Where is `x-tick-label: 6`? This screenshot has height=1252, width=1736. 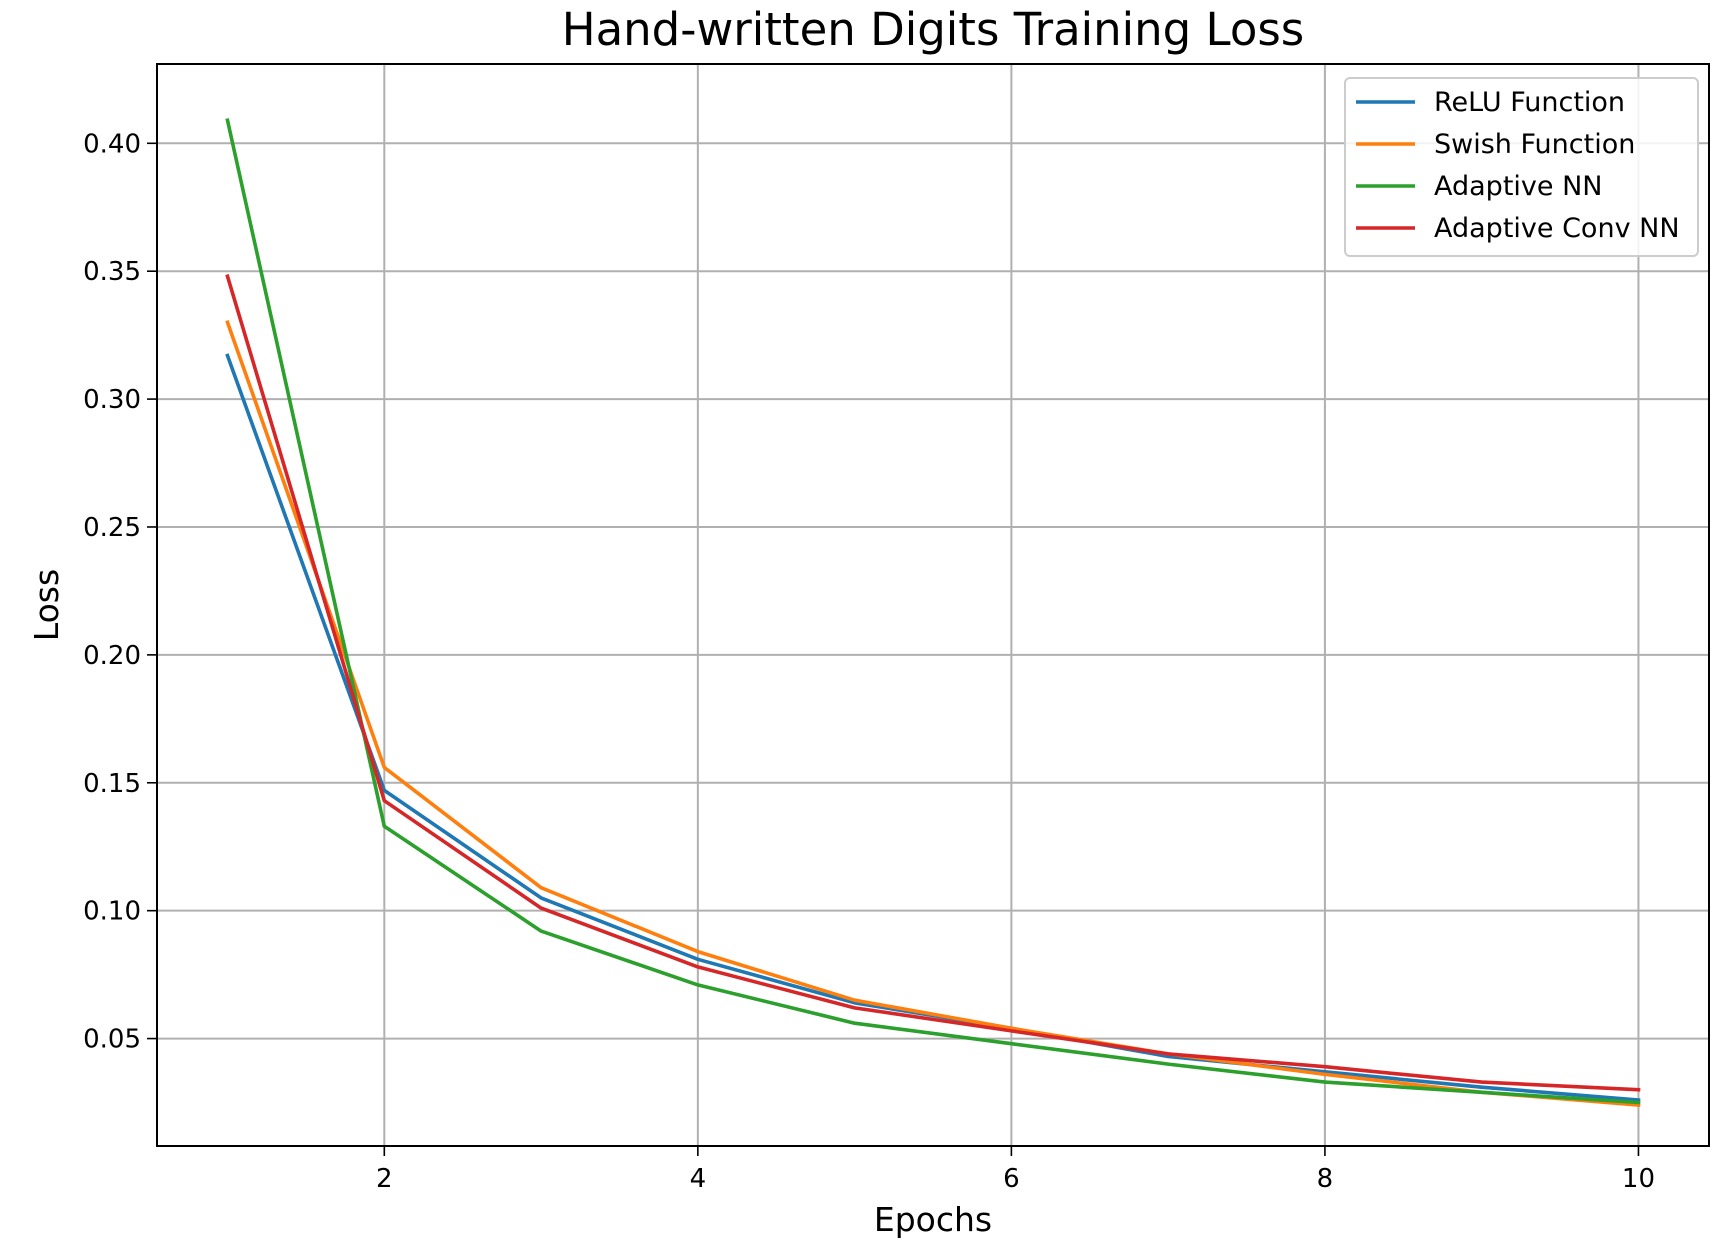
x-tick-label: 6 is located at coordinates (1011, 1179).